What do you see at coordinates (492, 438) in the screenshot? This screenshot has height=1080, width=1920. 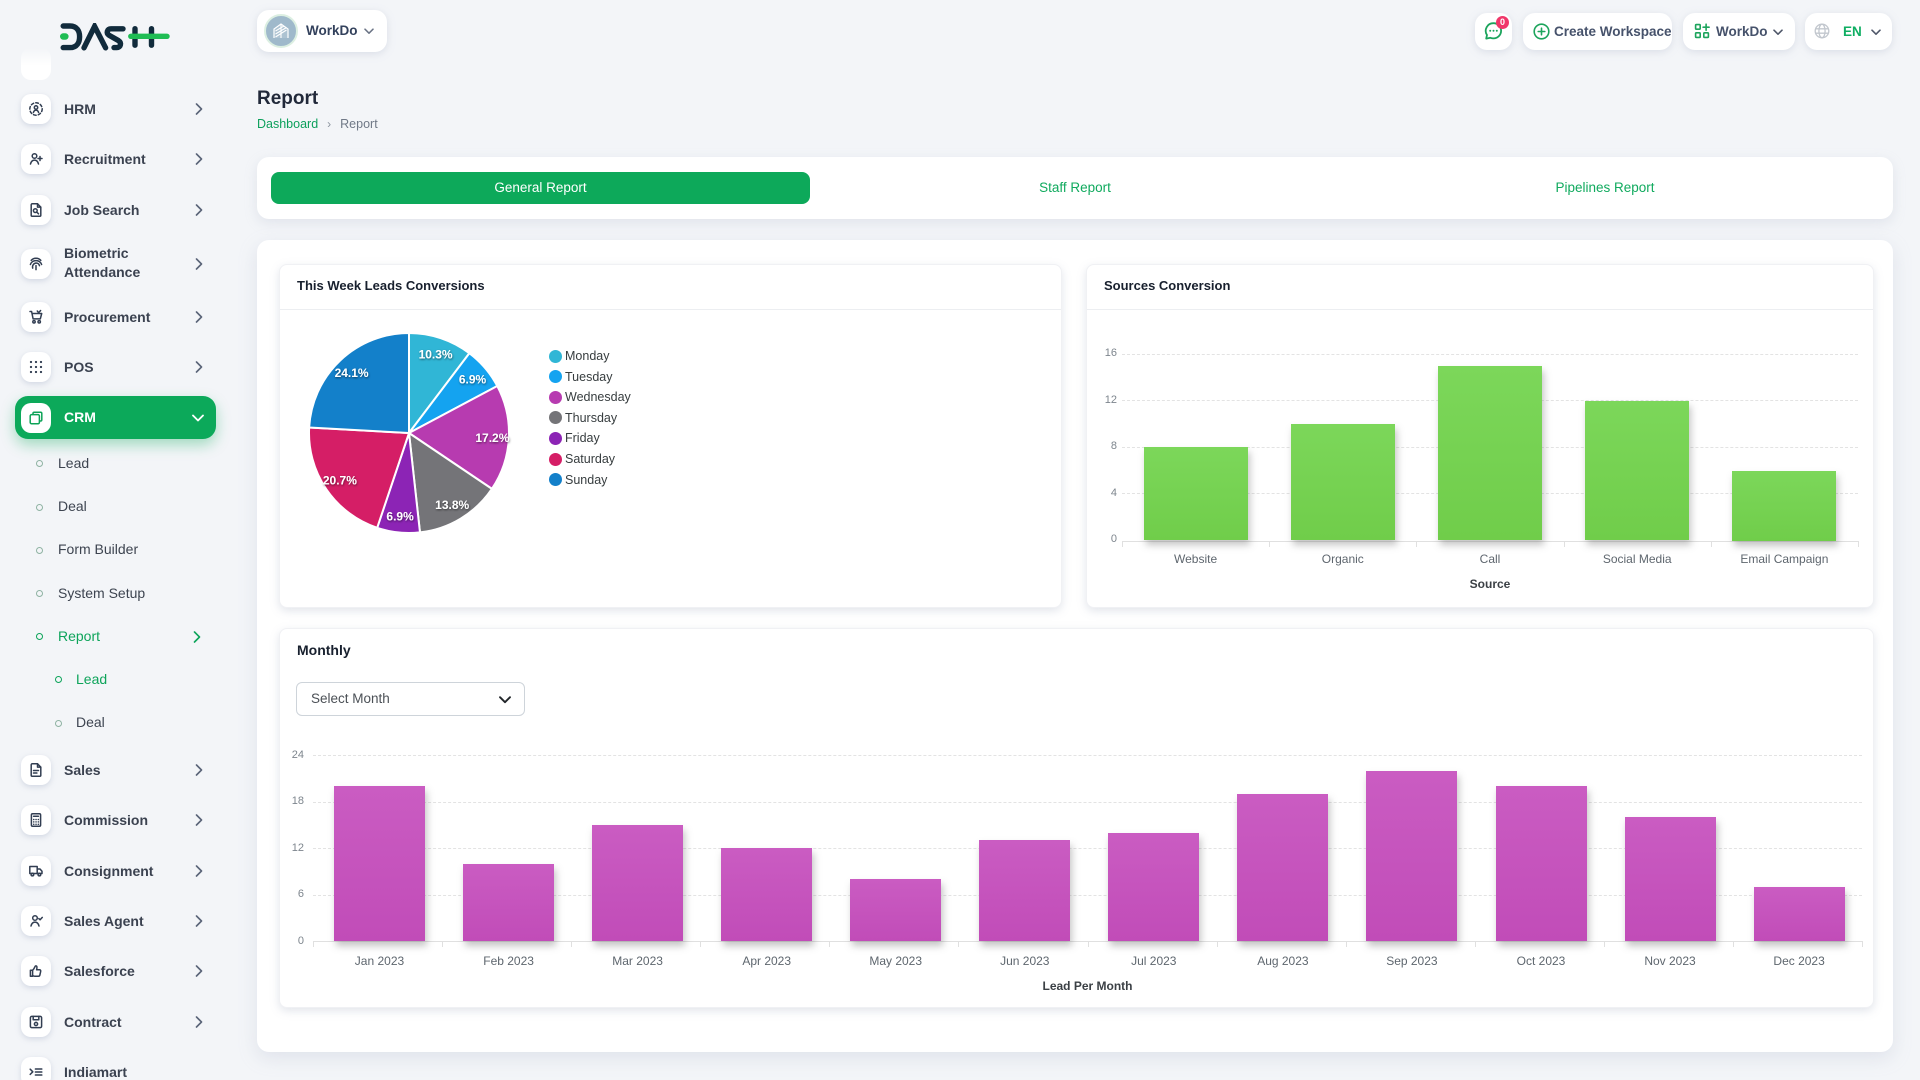 I see `svg-text: 17.2%` at bounding box center [492, 438].